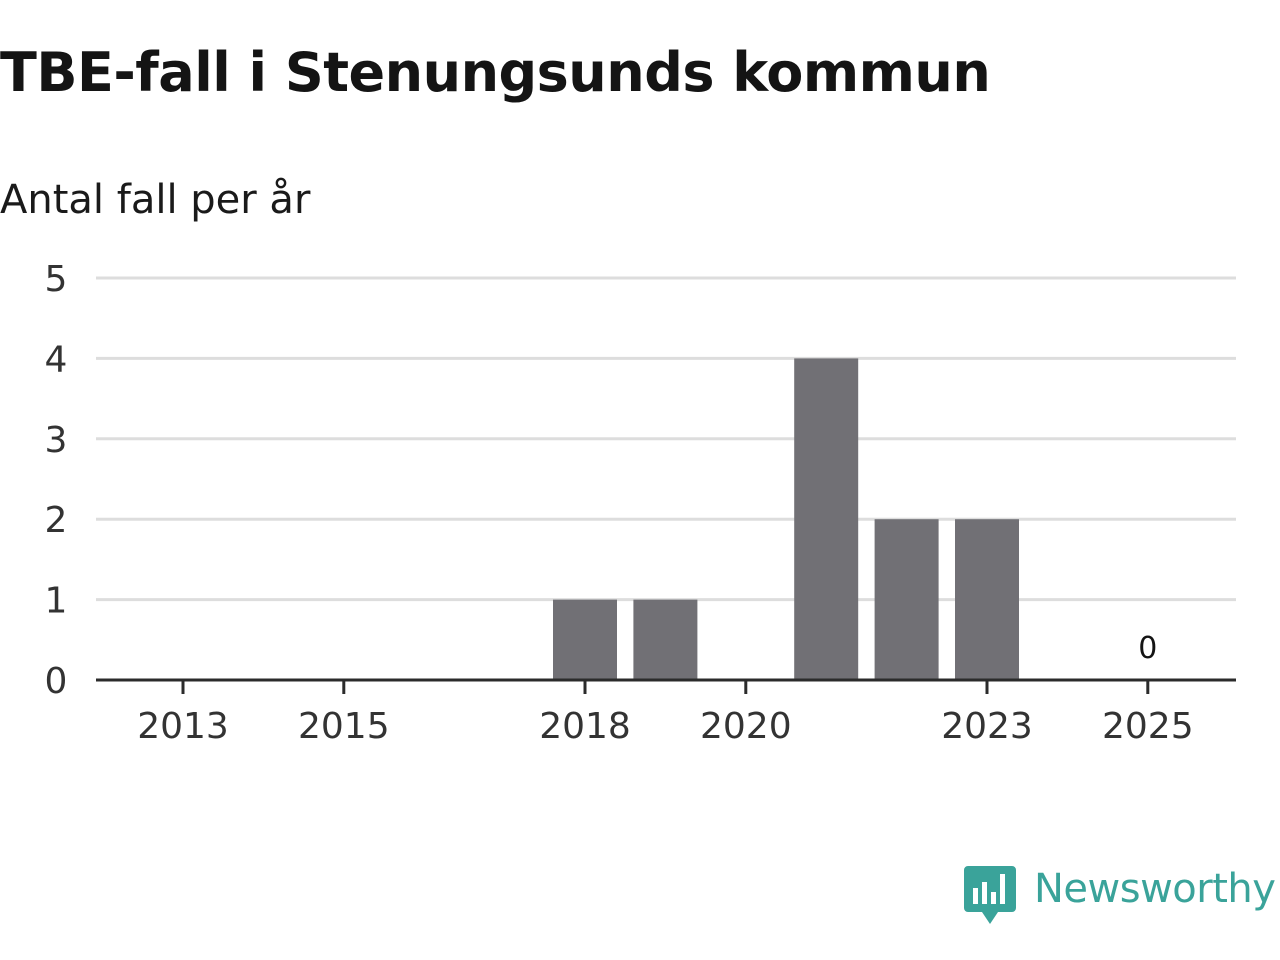 The image size is (1280, 960). I want to click on chart-subtitle: Antal fall per år, so click(155, 200).